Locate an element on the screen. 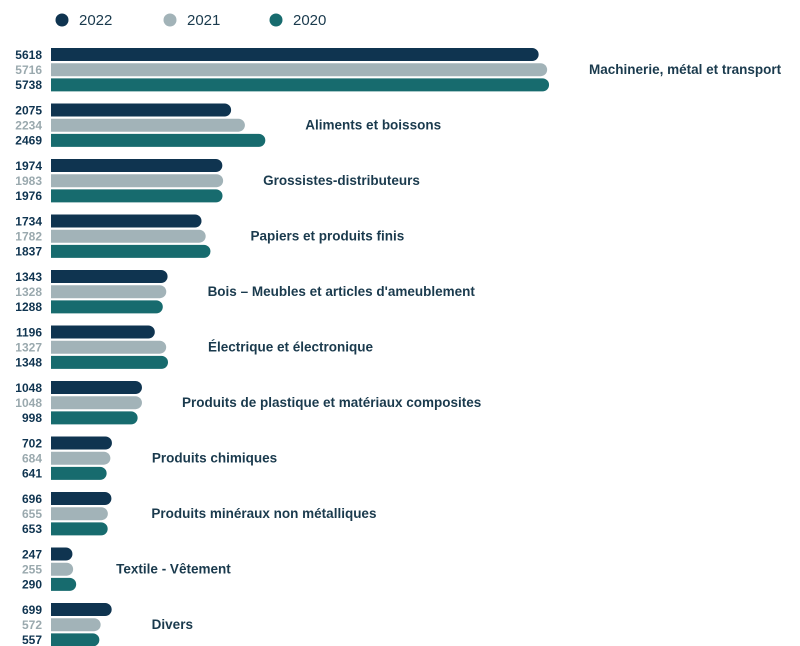 The image size is (800, 646). value-label-2020: 5738 is located at coordinates (28, 85).